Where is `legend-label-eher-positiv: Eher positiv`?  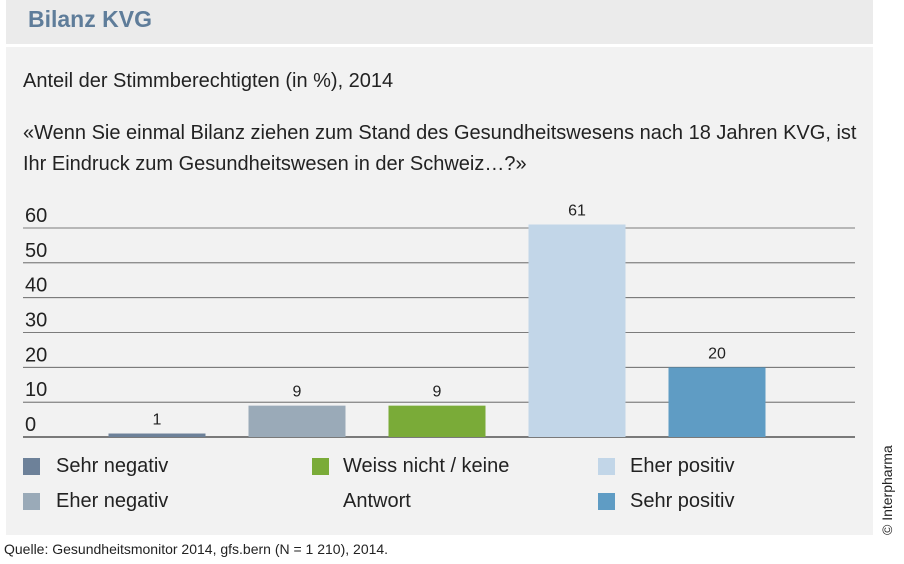
legend-label-eher-positiv: Eher positiv is located at coordinates (682, 466).